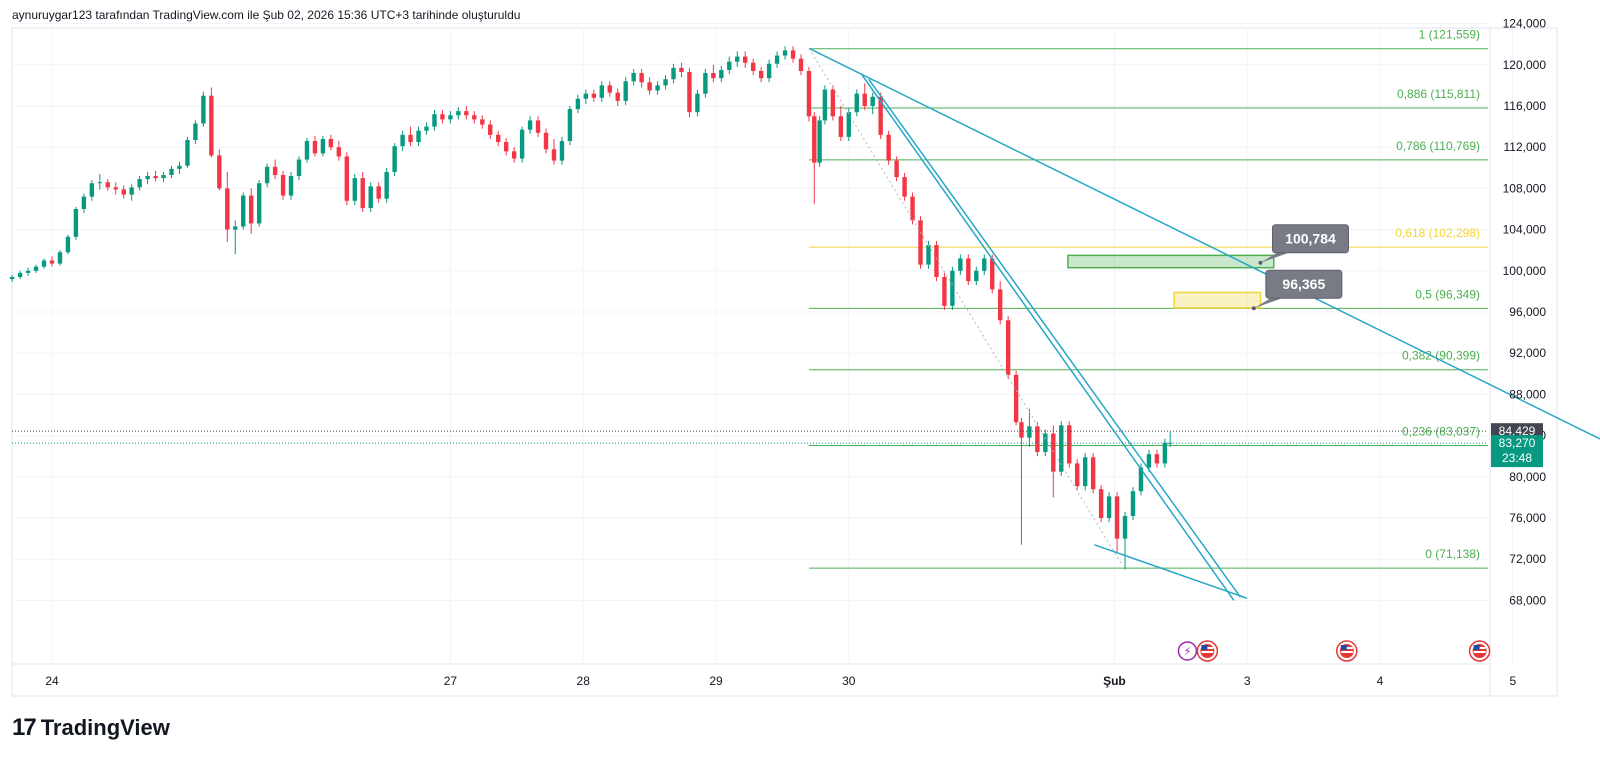 This screenshot has width=1600, height=776. I want to click on time-tick-label: 29, so click(716, 681).